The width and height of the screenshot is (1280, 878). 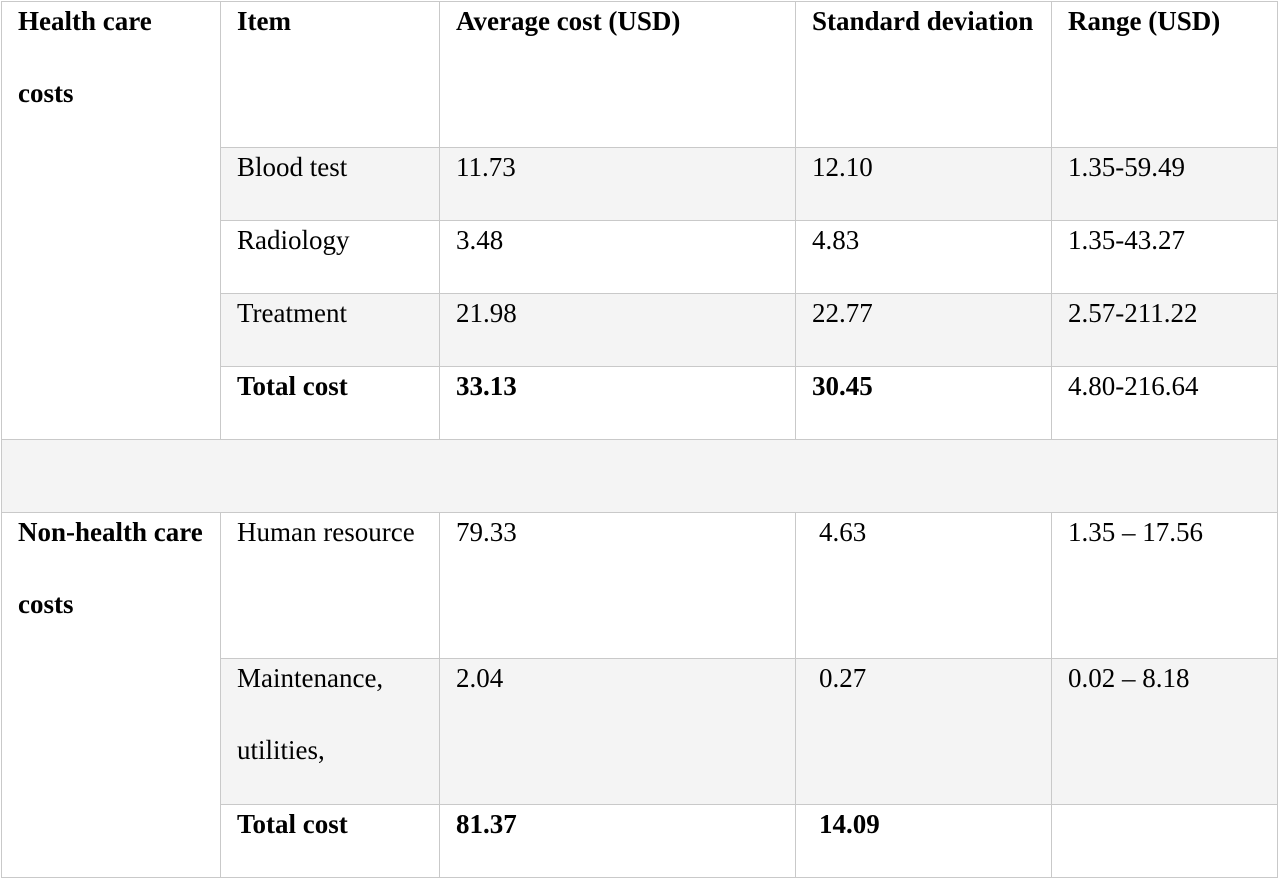 What do you see at coordinates (1164, 184) in the screenshot?
I see `range-cell: 1.35-59.49` at bounding box center [1164, 184].